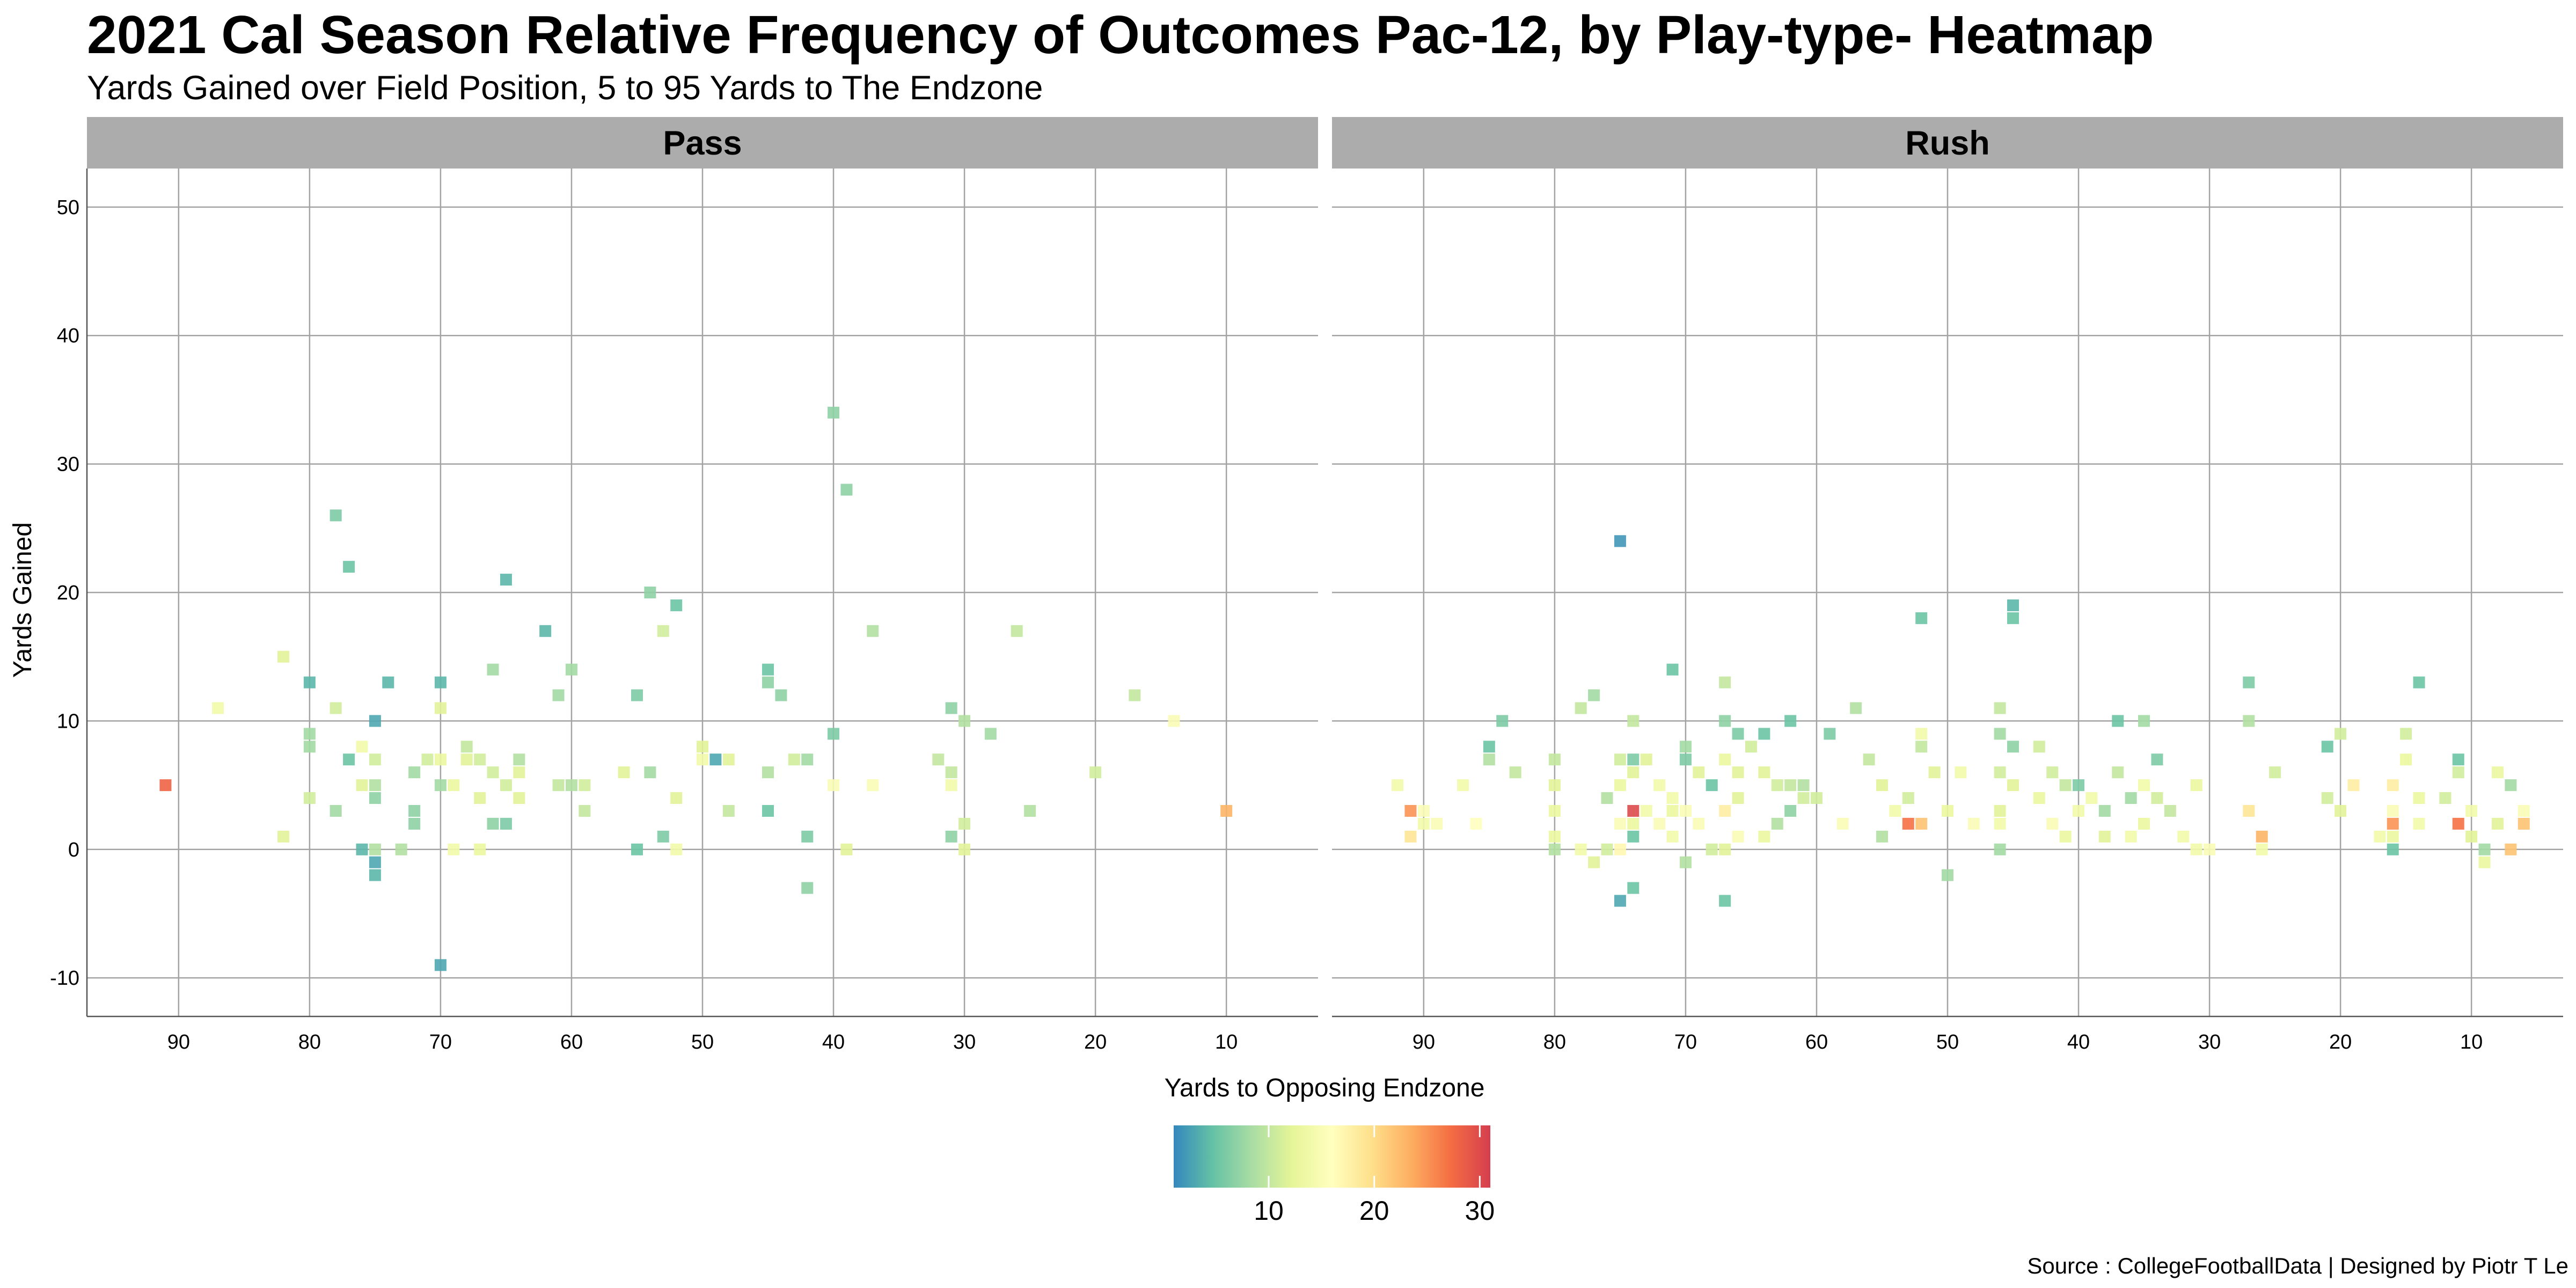  What do you see at coordinates (2078, 1042) in the screenshot?
I see `x-tick-label: 40` at bounding box center [2078, 1042].